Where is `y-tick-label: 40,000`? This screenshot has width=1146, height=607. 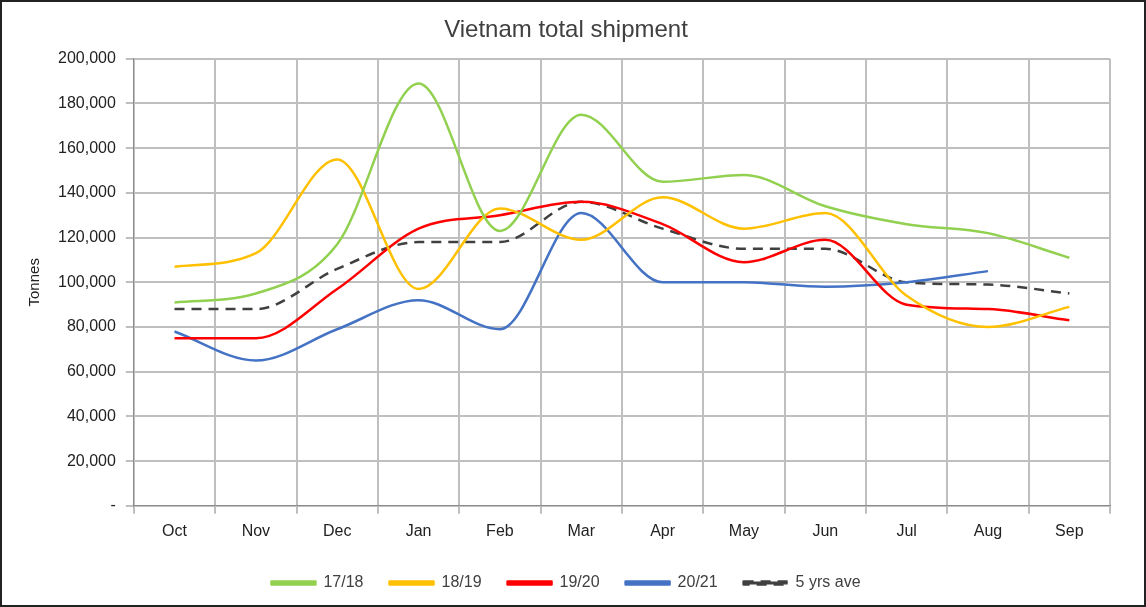
y-tick-label: 40,000 is located at coordinates (91, 415).